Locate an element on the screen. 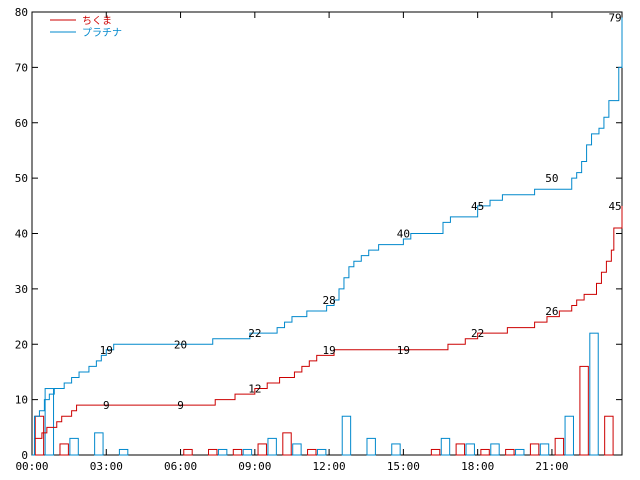 This screenshot has height=480, width=640. data-label-platina: 40 is located at coordinates (403, 234).